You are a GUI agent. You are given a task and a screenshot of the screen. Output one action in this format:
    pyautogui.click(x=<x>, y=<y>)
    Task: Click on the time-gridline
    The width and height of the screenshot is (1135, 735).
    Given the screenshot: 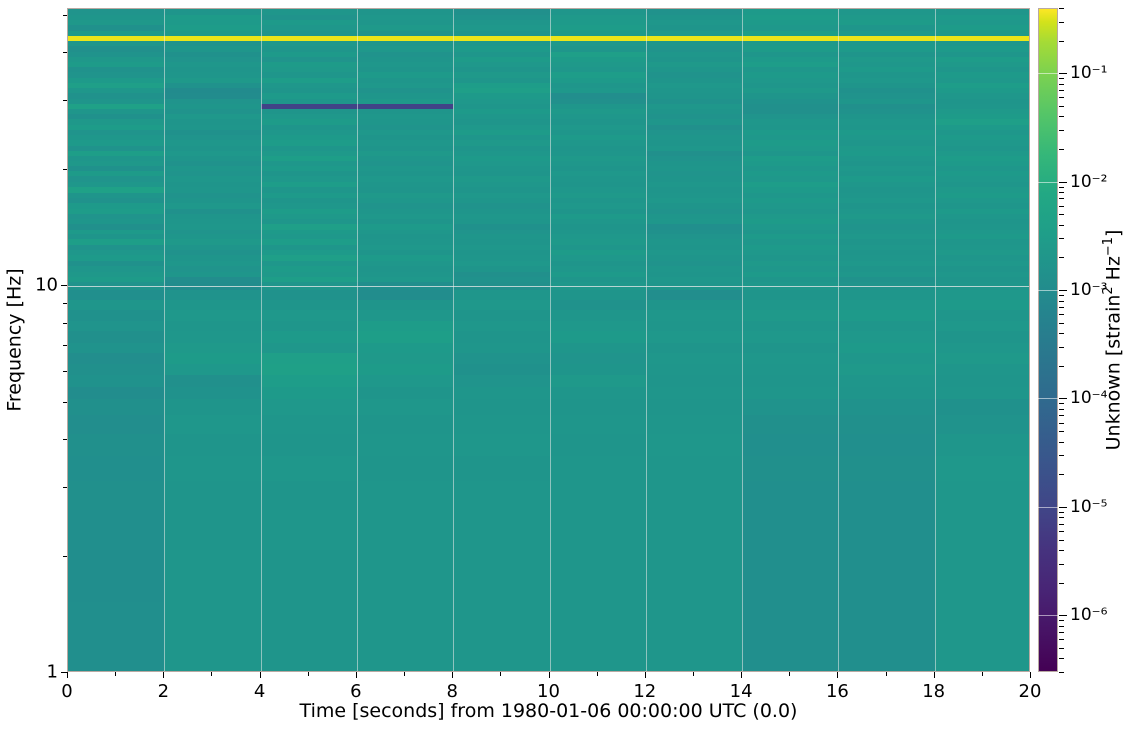 What is the action you would take?
    pyautogui.click(x=839, y=340)
    